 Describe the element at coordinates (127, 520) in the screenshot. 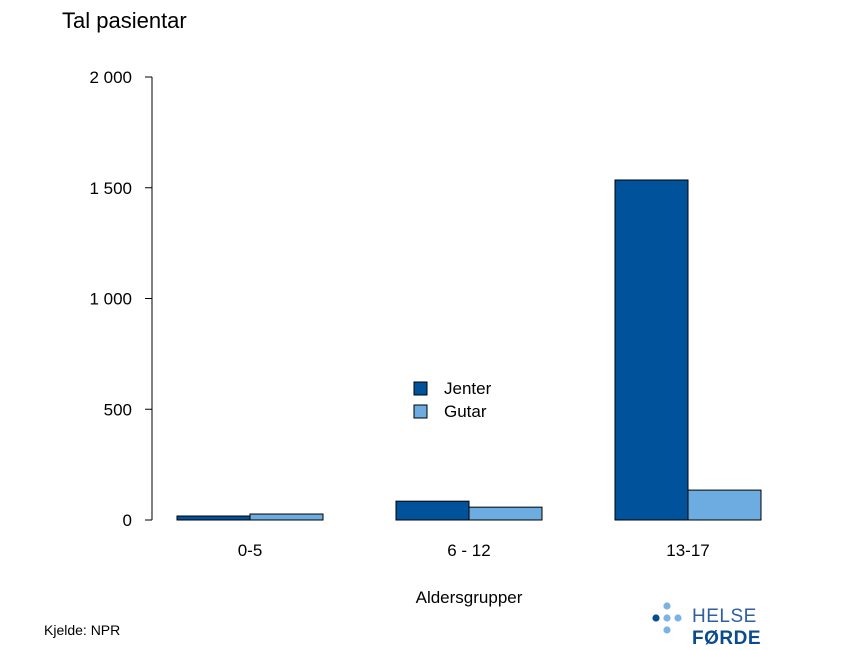

I see `y-tick-label: 0` at that location.